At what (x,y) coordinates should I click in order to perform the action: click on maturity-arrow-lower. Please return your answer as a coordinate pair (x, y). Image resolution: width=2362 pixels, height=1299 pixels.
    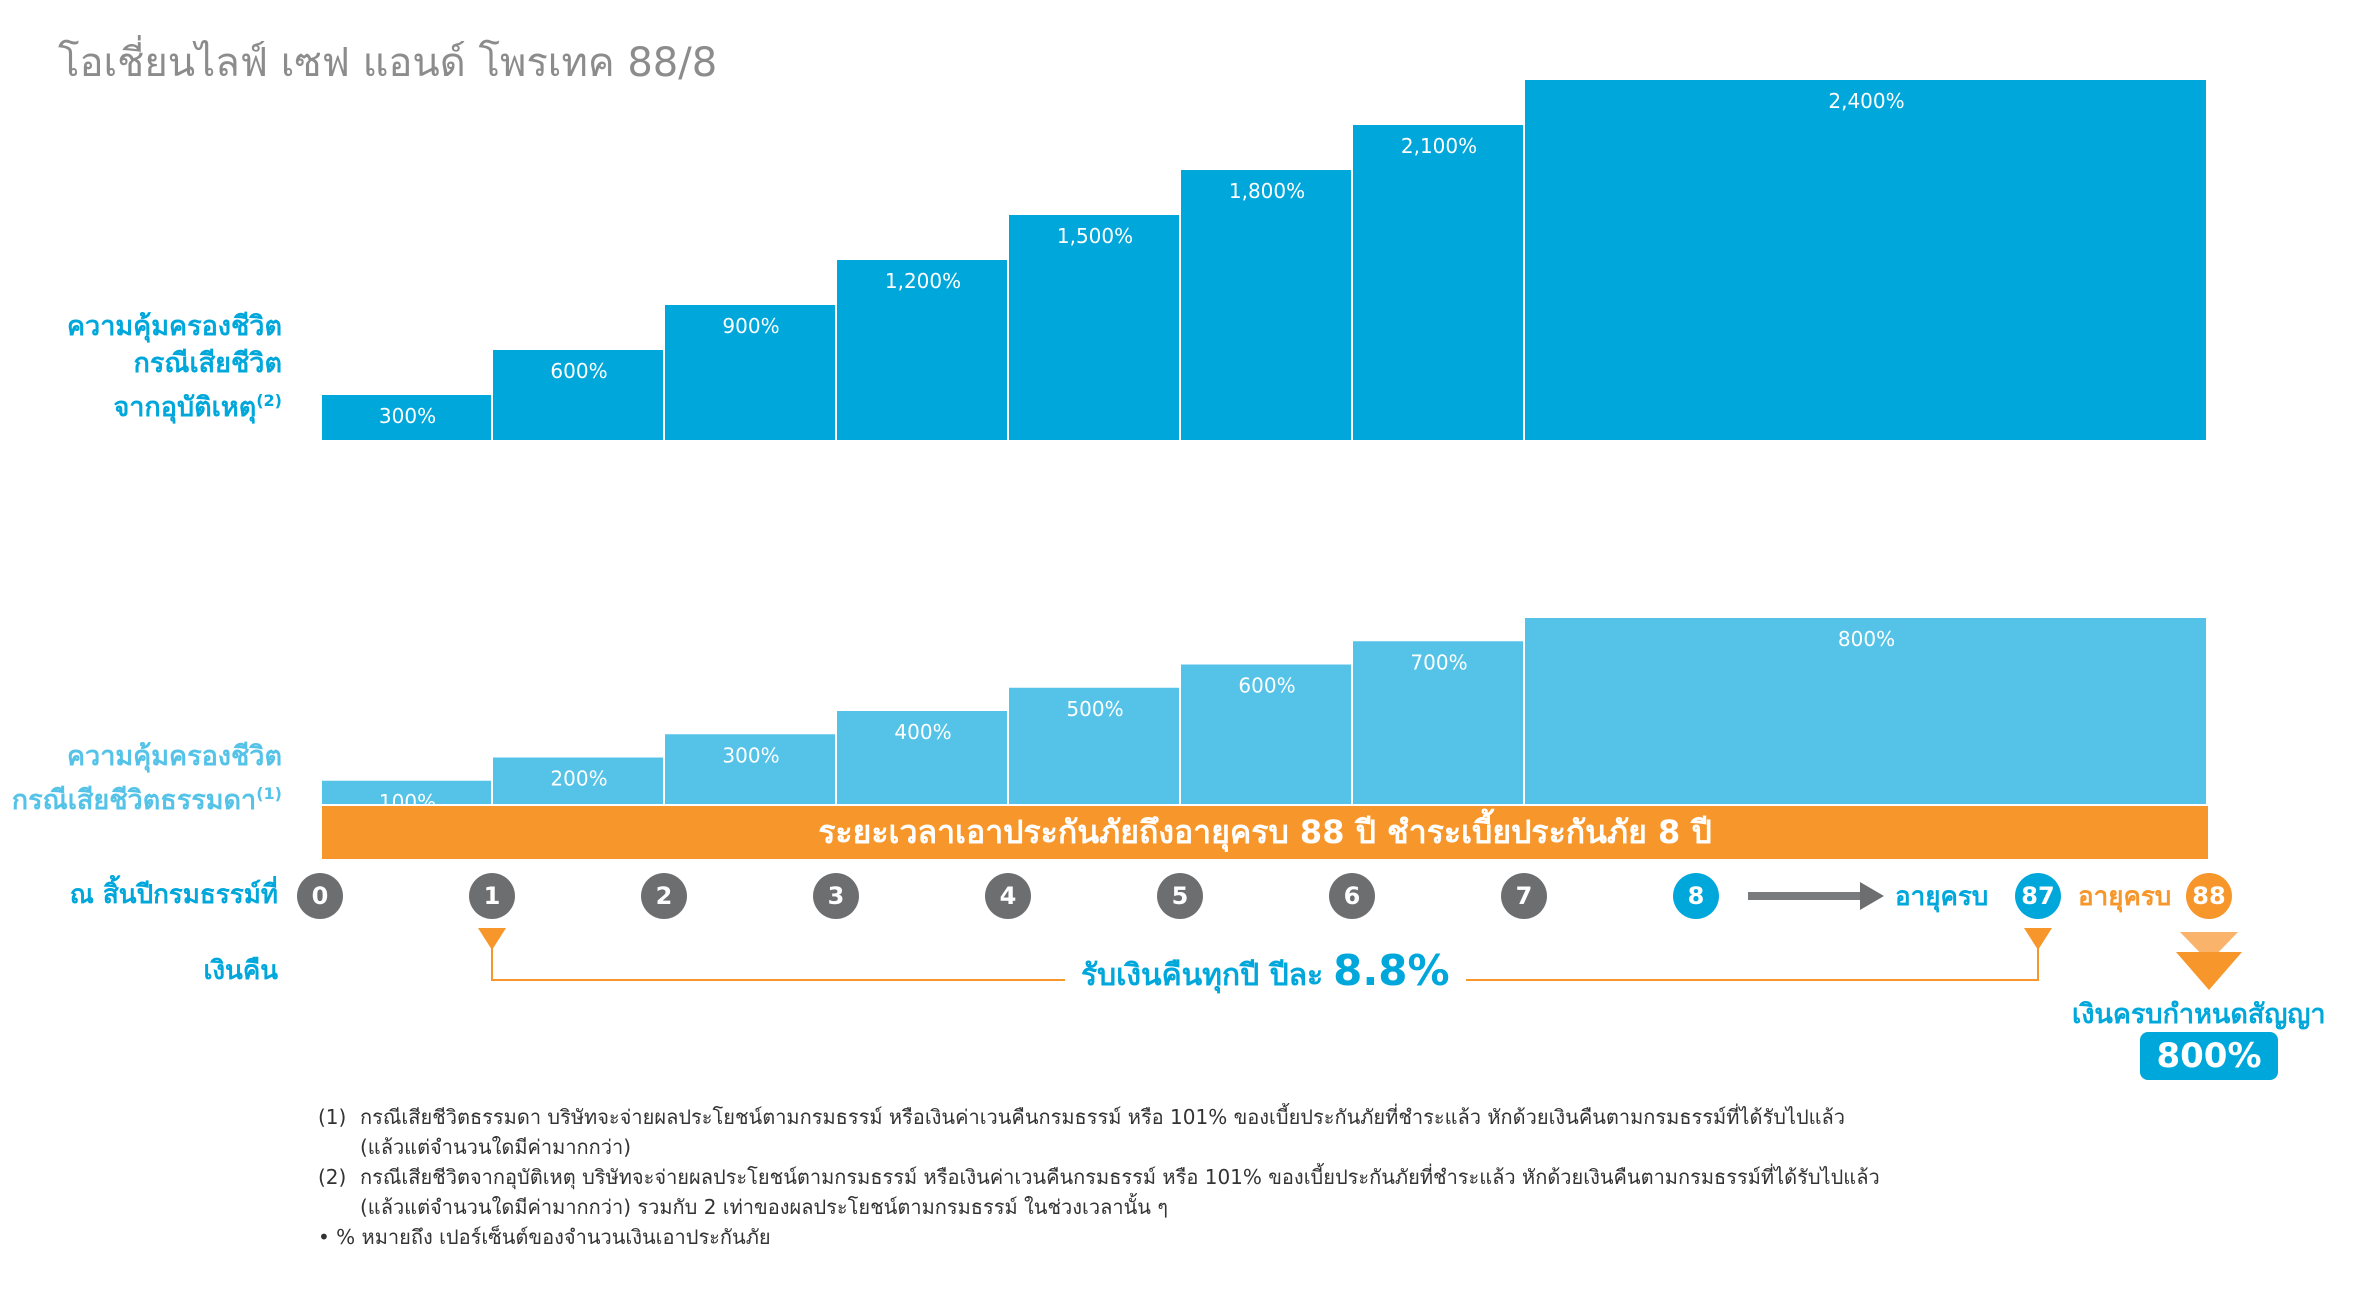
    Looking at the image, I should click on (2209, 971).